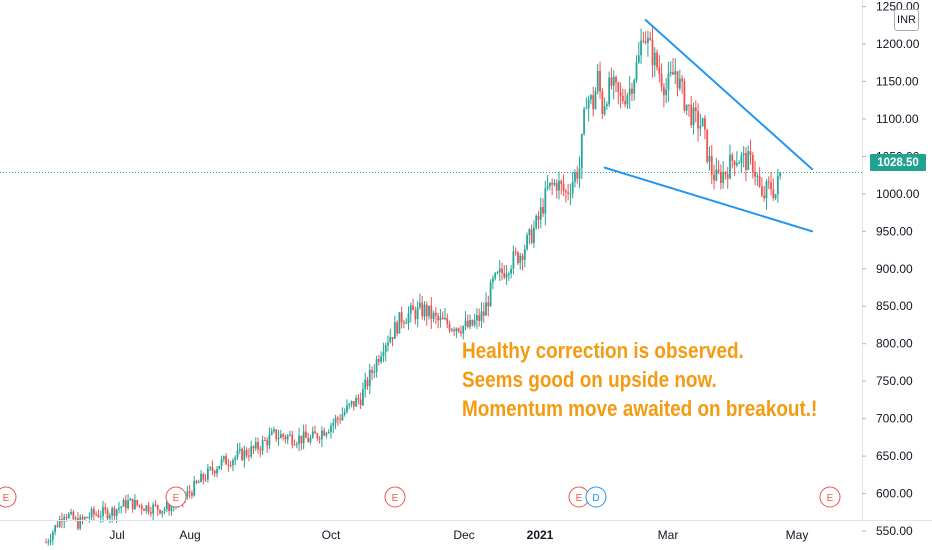 Image resolution: width=932 pixels, height=550 pixels. What do you see at coordinates (708, 199) in the screenshot?
I see `trendline-lower` at bounding box center [708, 199].